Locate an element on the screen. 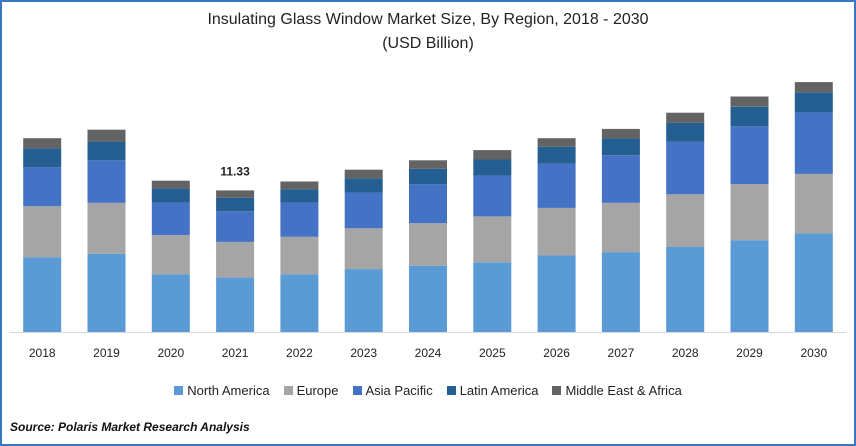 The width and height of the screenshot is (856, 446). bar-segment-2028-middle-east-africa is located at coordinates (685, 117).